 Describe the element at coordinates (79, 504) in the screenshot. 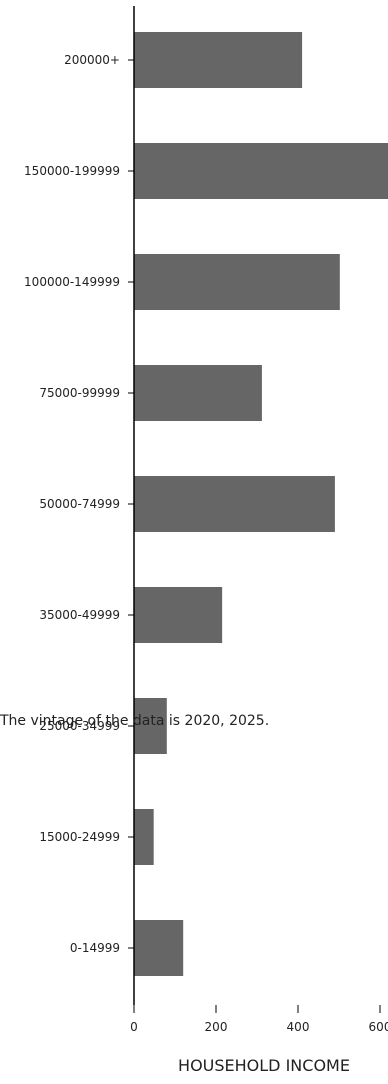

I see `y-tick-label: 50000-74999` at that location.